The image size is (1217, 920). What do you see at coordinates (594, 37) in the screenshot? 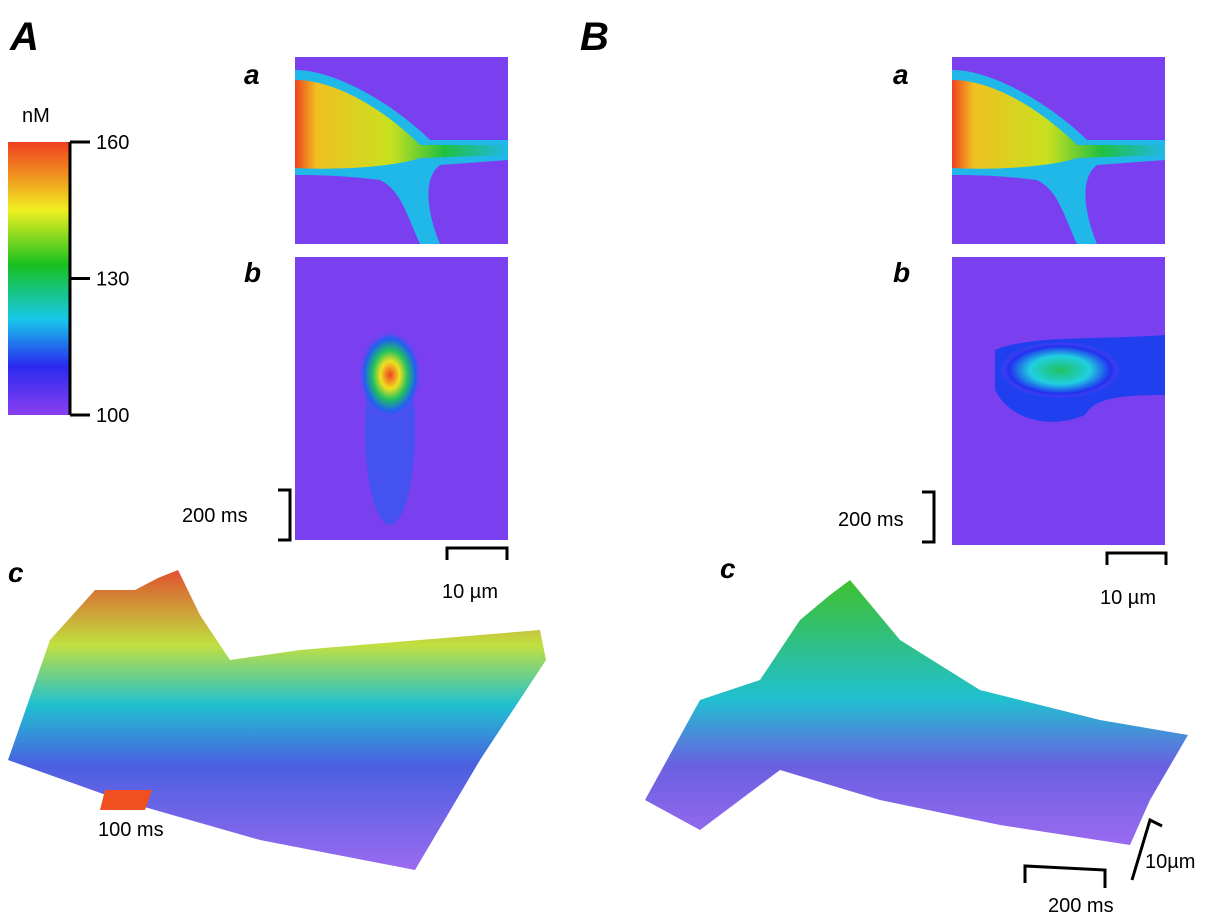
I see `panel-label: B` at bounding box center [594, 37].